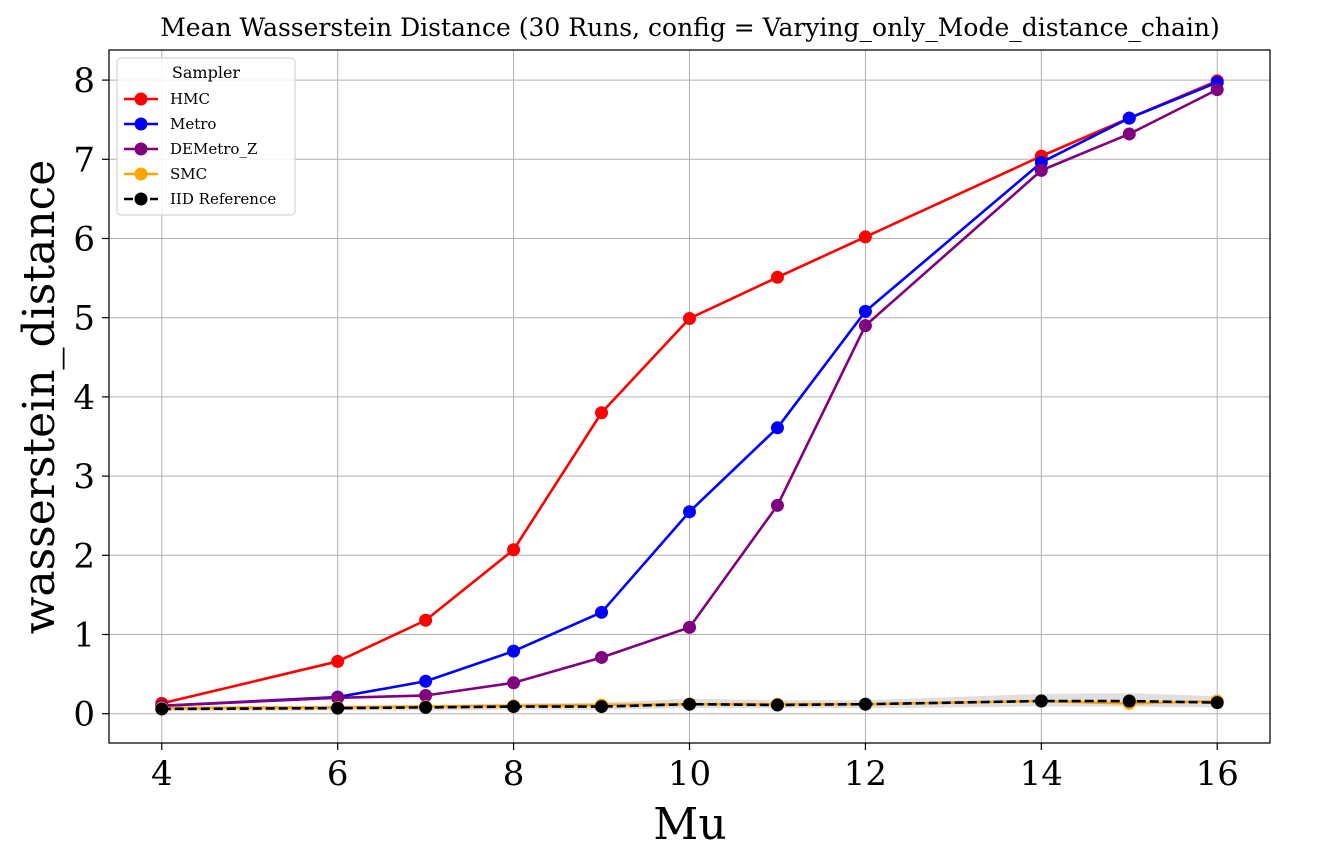  I want to click on legend-item-iid-reference: IID Reference, so click(200, 199).